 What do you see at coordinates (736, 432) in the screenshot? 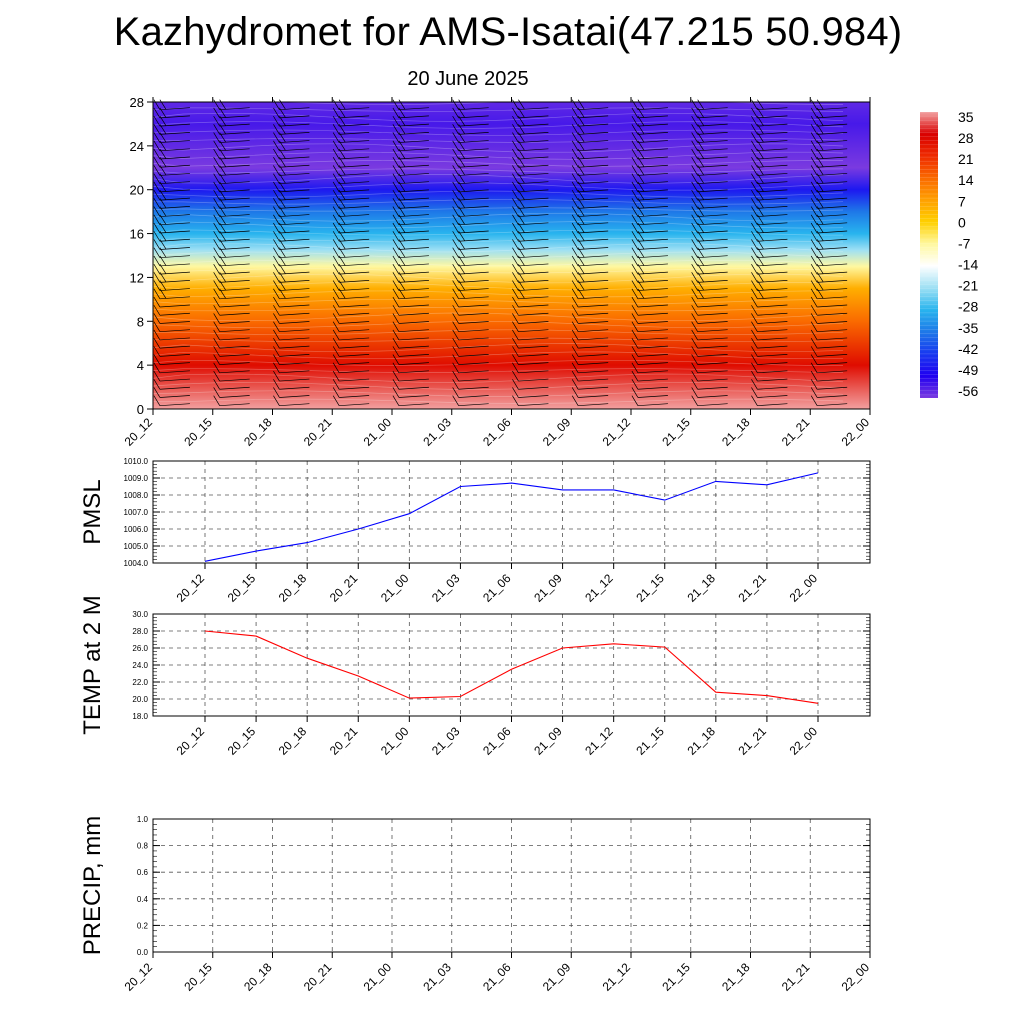
I see `x-tick-label: 21_18` at bounding box center [736, 432].